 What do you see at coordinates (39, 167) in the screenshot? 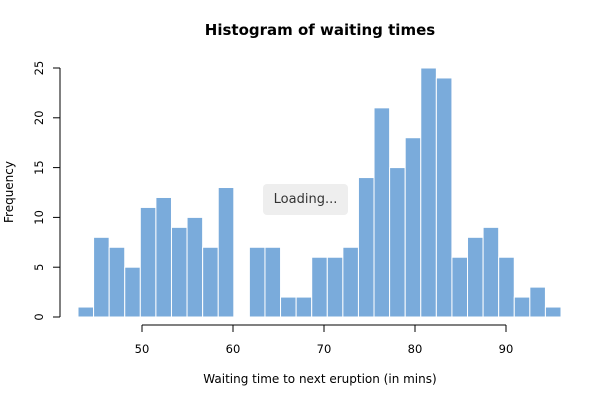
I see `y-tick-label: 15` at bounding box center [39, 167].